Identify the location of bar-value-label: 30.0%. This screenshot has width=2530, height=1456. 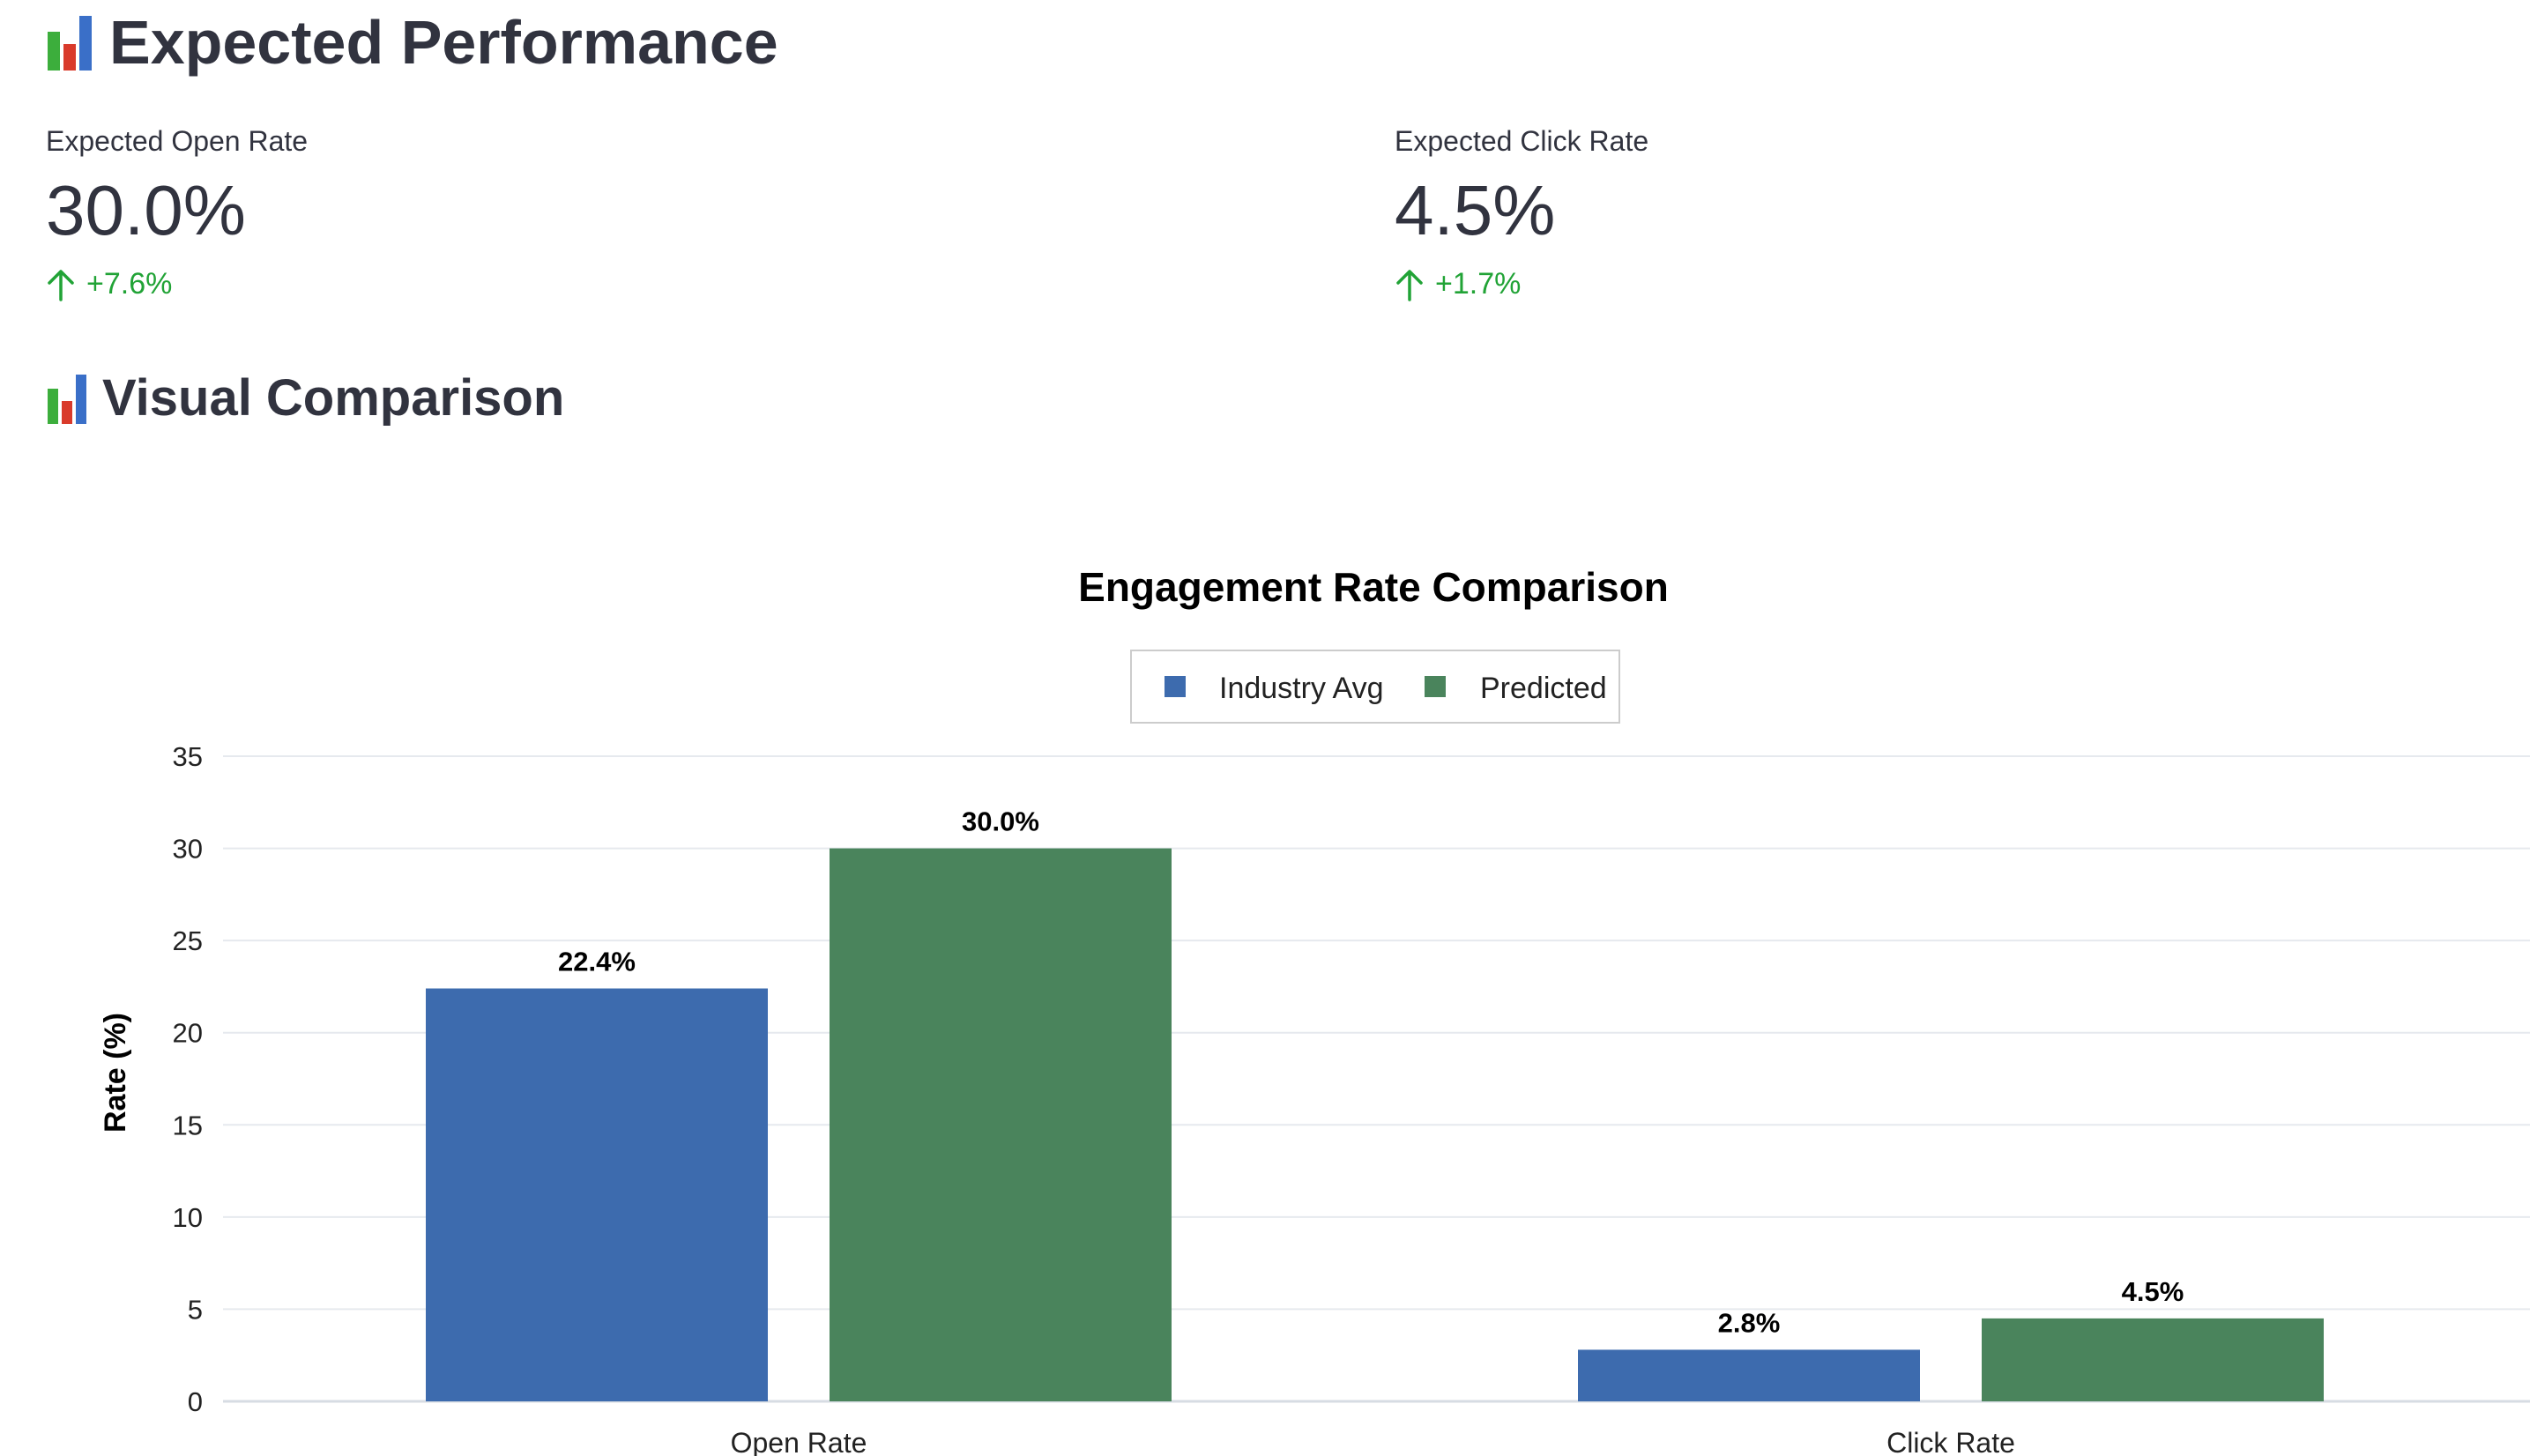
(1000, 821).